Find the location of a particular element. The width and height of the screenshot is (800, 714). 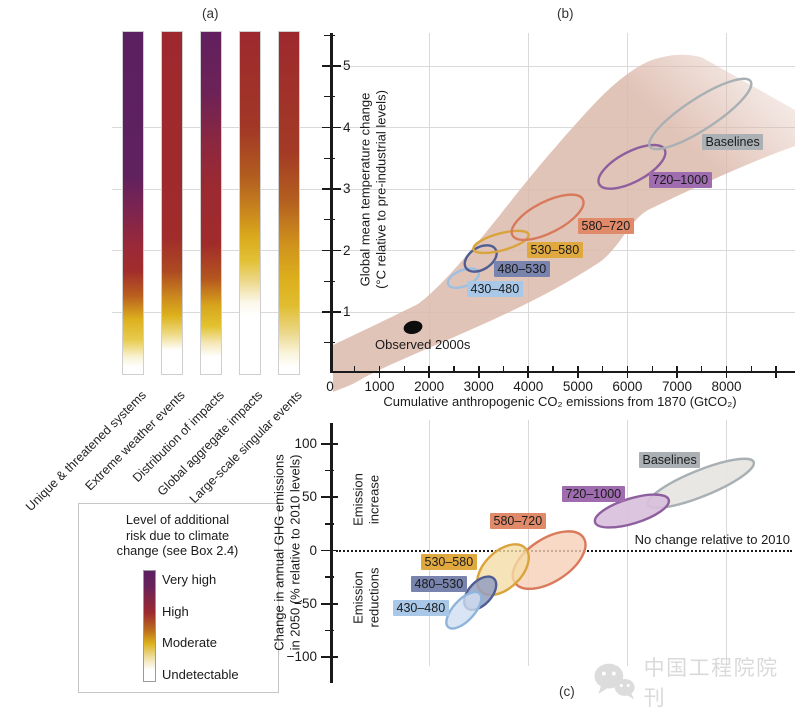

panel-b-y-tick-label: 5 is located at coordinates (347, 65).